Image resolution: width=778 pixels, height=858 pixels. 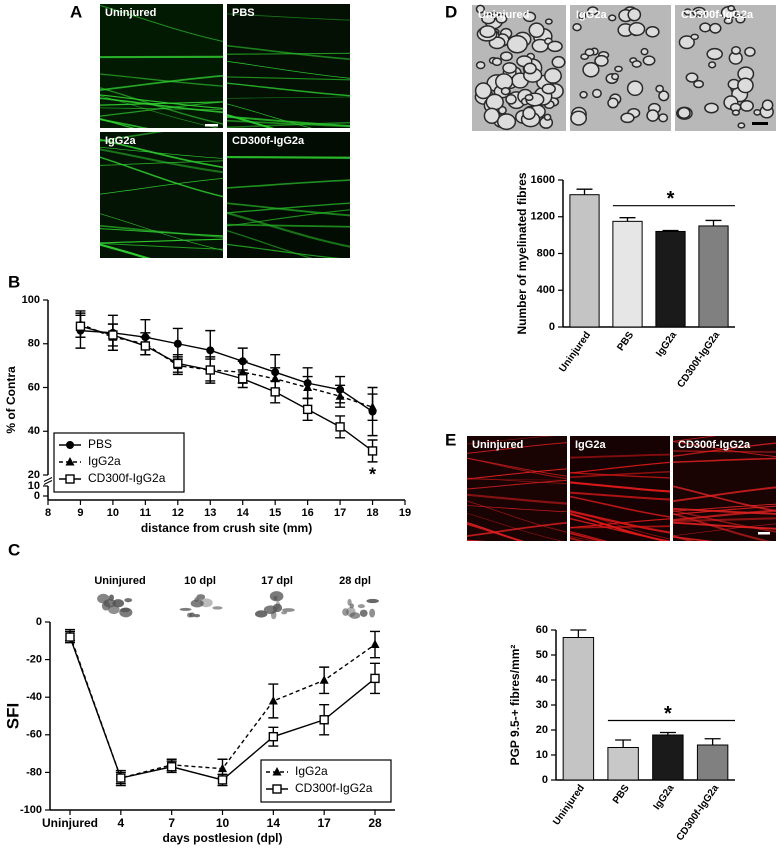 What do you see at coordinates (546, 253) in the screenshot?
I see `y-tick-label: 800` at bounding box center [546, 253].